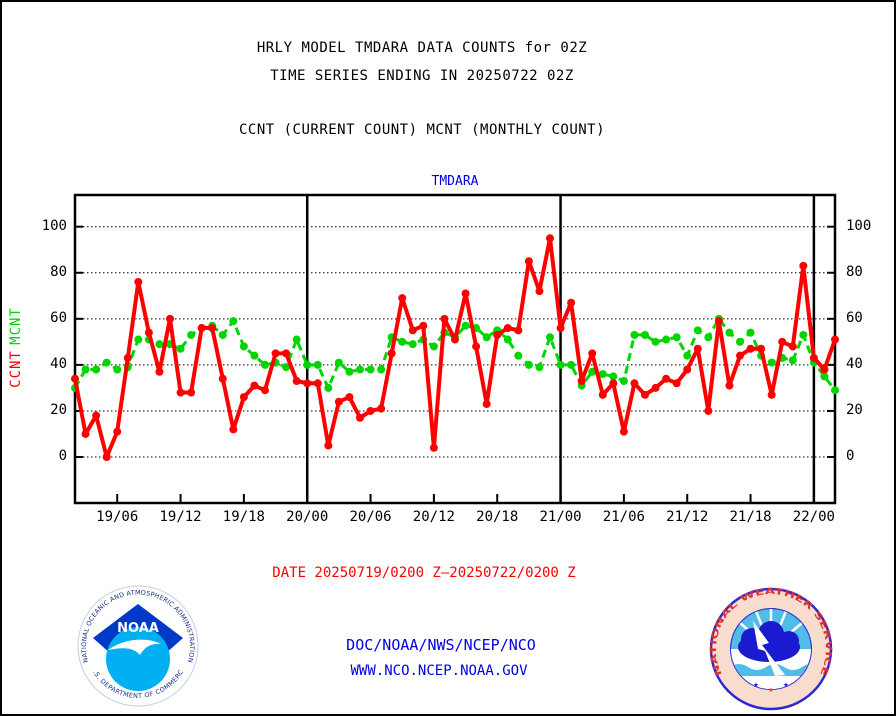 The height and width of the screenshot is (716, 896). What do you see at coordinates (422, 48) in the screenshot?
I see `page-title: HRLY MODEL TMDARA DATA COUNTS for 02Z` at bounding box center [422, 48].